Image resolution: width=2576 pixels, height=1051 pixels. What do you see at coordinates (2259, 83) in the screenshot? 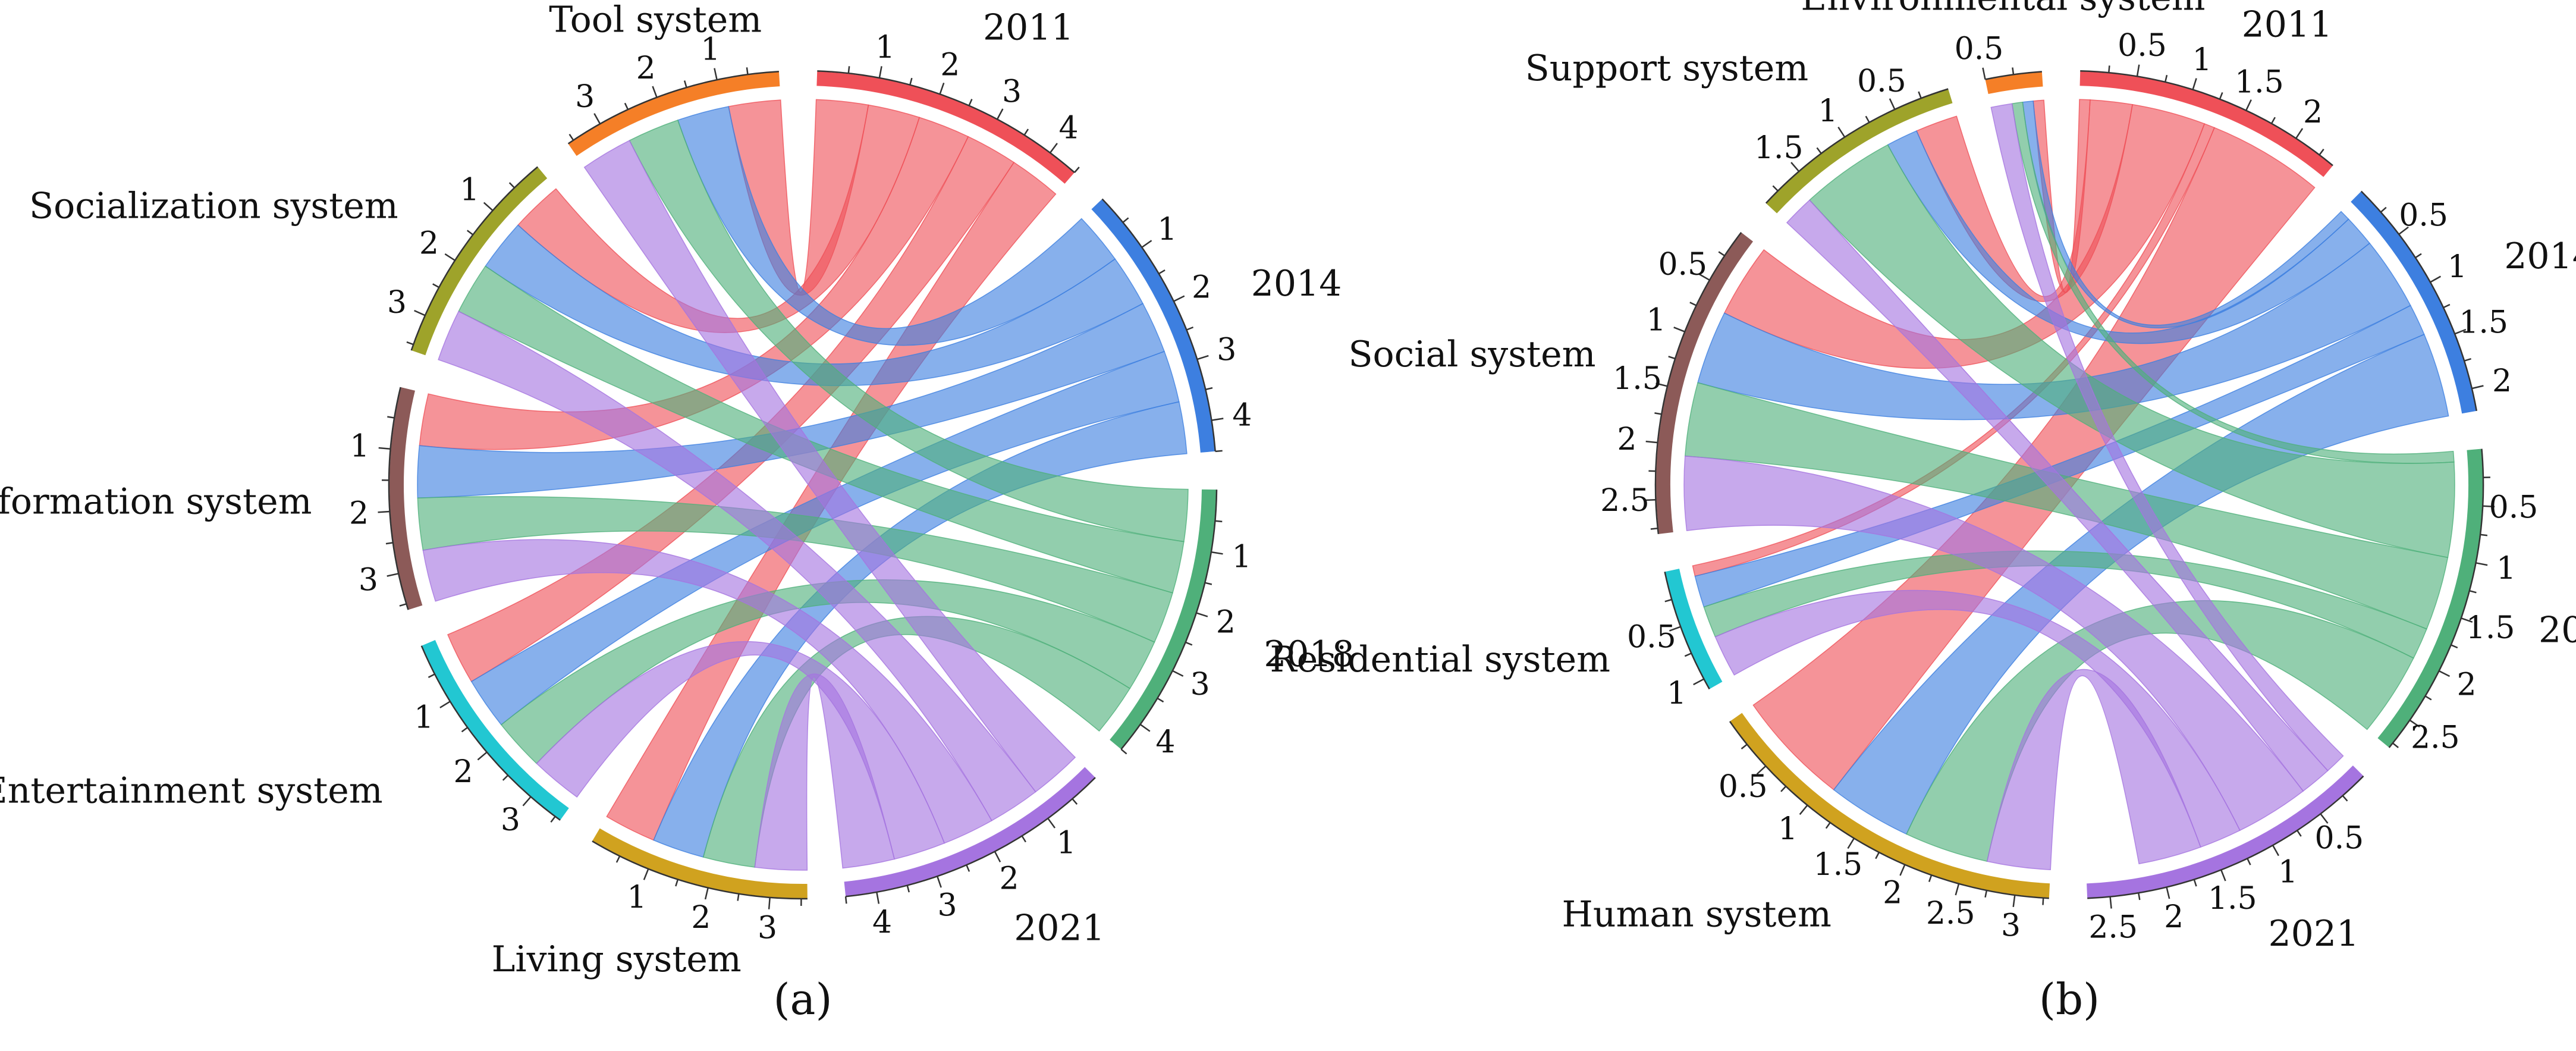
I see `tick-label-2011: 1.5` at bounding box center [2259, 83].